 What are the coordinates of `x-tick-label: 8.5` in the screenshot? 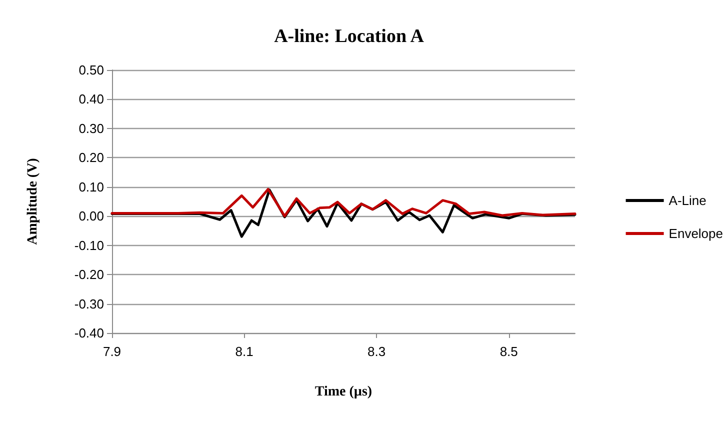 It's located at (509, 351).